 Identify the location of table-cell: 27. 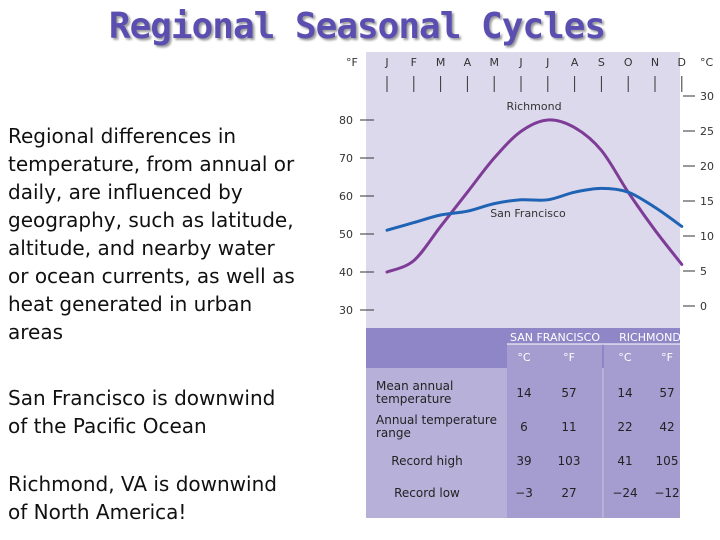
(568, 493).